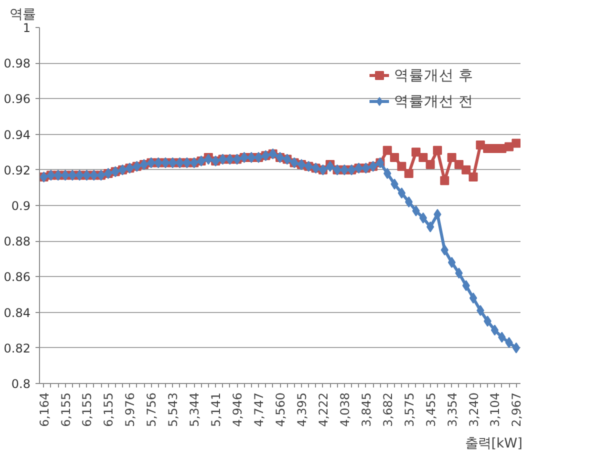  What do you see at coordinates (387, 409) in the screenshot?
I see `x-tick-label: 3,682` at bounding box center [387, 409].